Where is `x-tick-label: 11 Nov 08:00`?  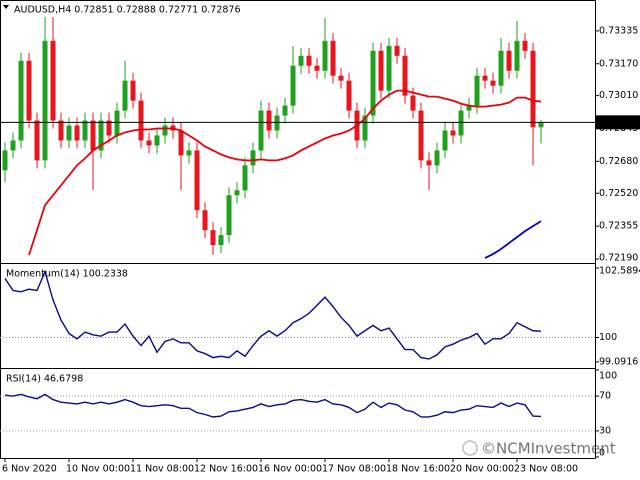
x-tick-label: 11 Nov 08:00 is located at coordinates (162, 469).